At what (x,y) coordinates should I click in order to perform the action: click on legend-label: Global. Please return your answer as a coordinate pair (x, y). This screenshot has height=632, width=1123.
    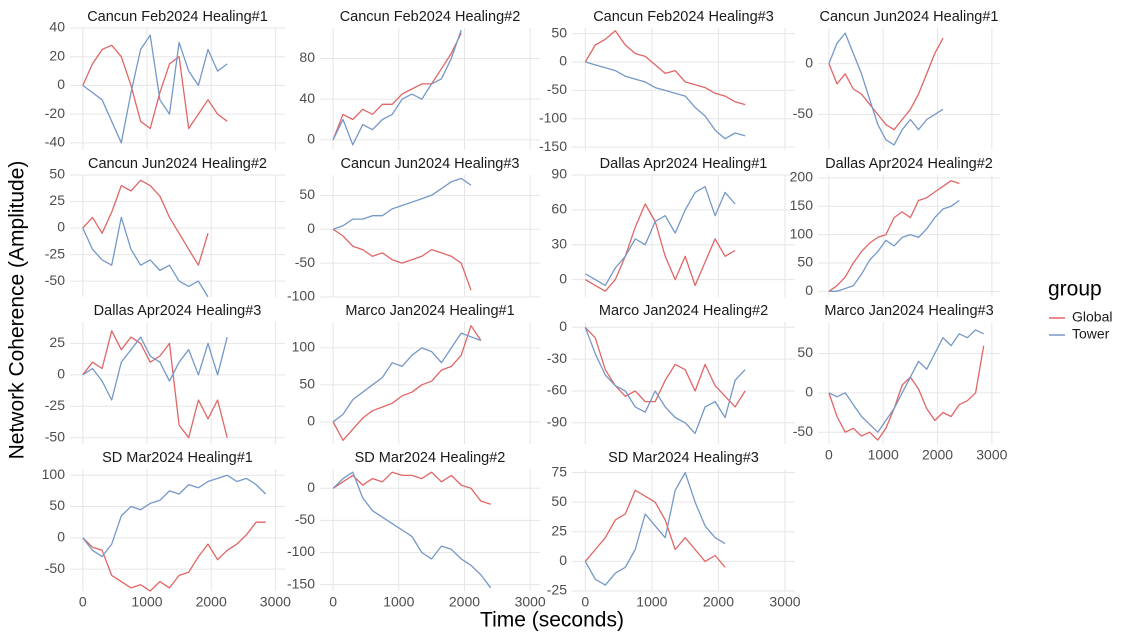
    Looking at the image, I should click on (1092, 317).